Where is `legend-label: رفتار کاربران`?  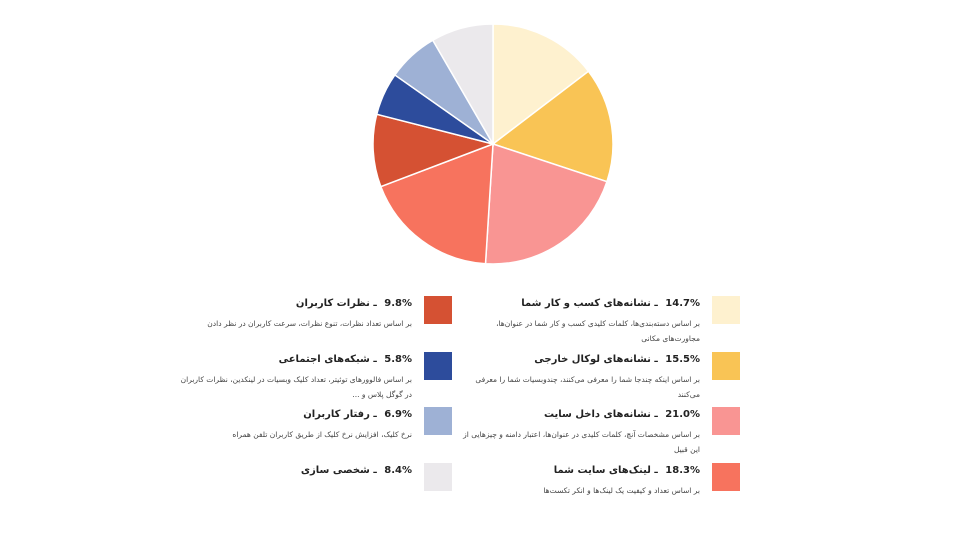 legend-label: رفتار کاربران is located at coordinates (336, 414).